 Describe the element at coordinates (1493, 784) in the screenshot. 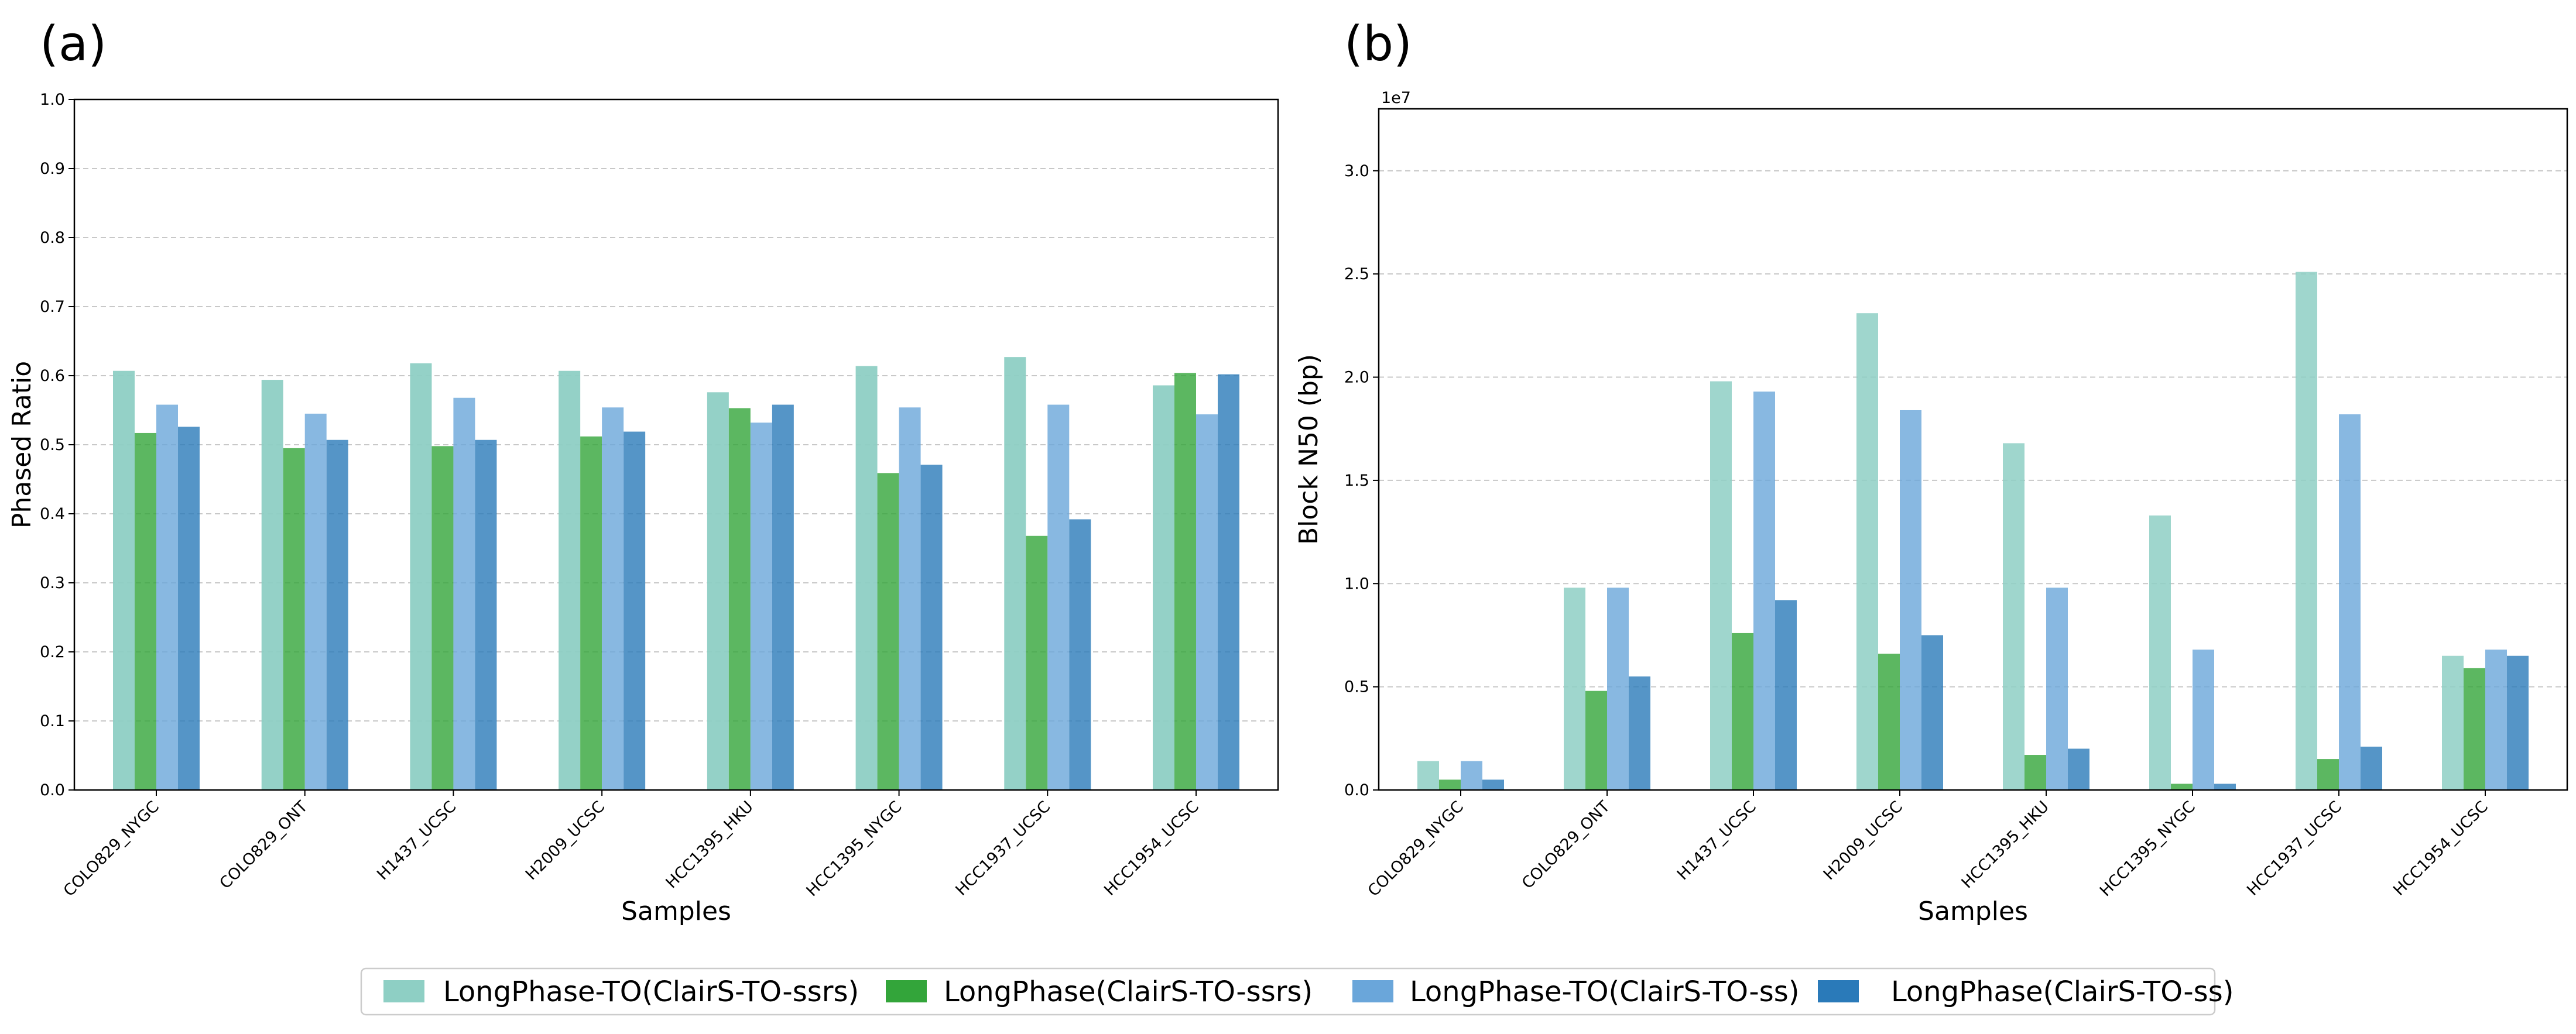

I see `bar-3-COLO829_NYGC` at that location.